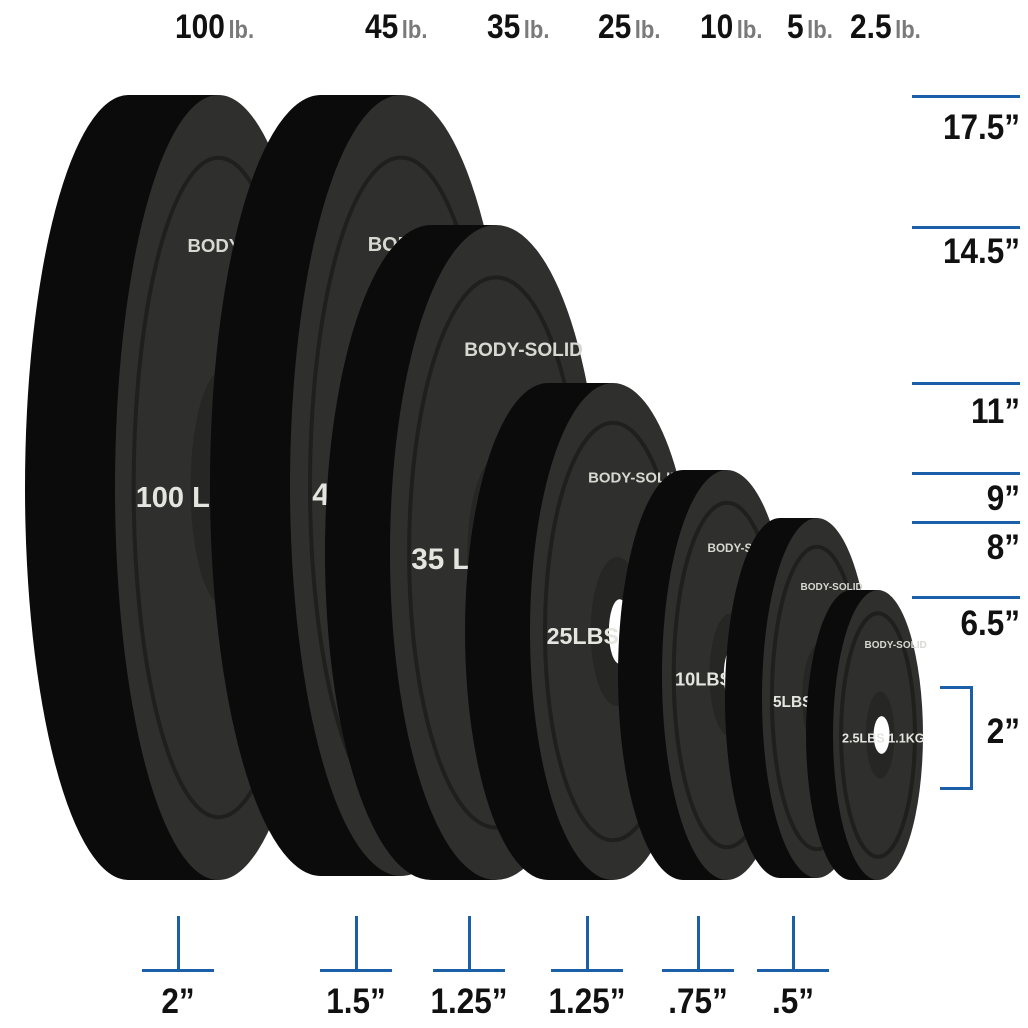 This screenshot has width=1028, height=1028. What do you see at coordinates (731, 27) in the screenshot?
I see `weight-label-10: 10 lb.` at bounding box center [731, 27].